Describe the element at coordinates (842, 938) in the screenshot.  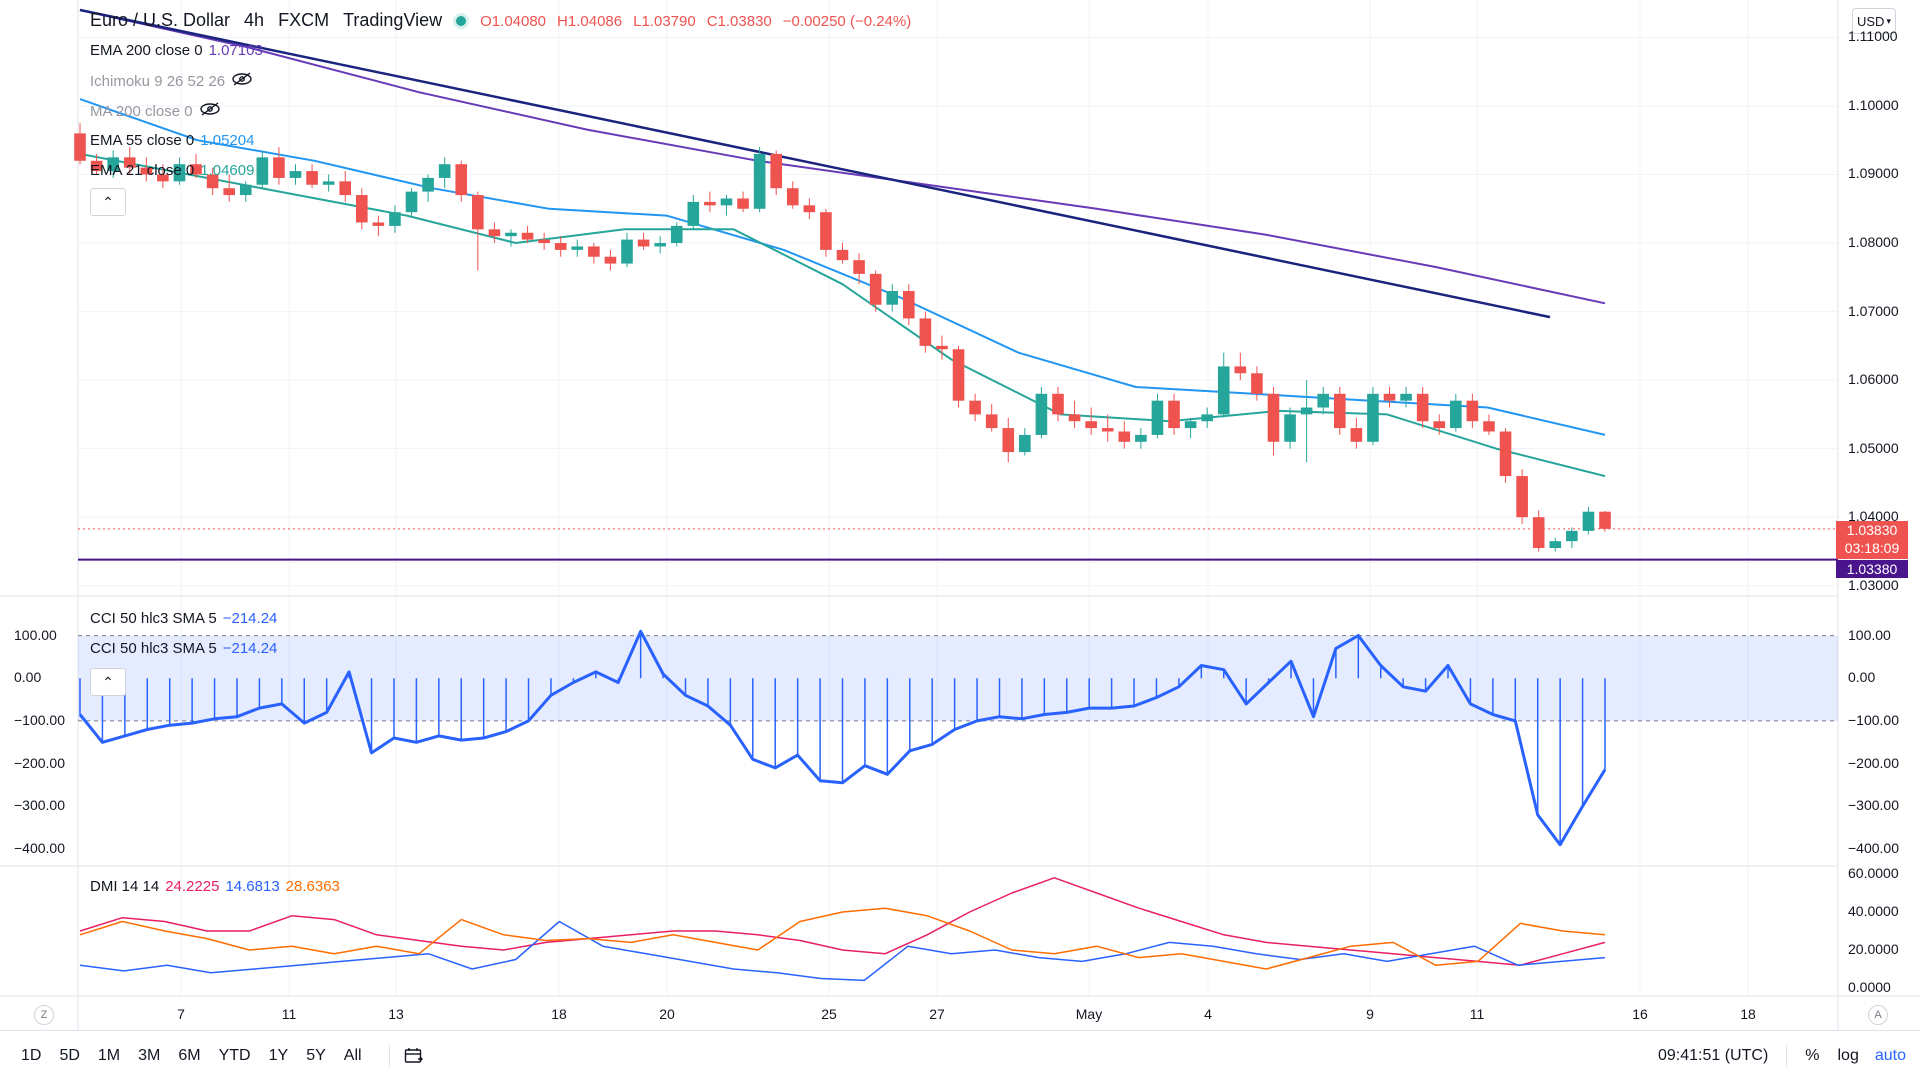
I see `di-minus-line` at that location.